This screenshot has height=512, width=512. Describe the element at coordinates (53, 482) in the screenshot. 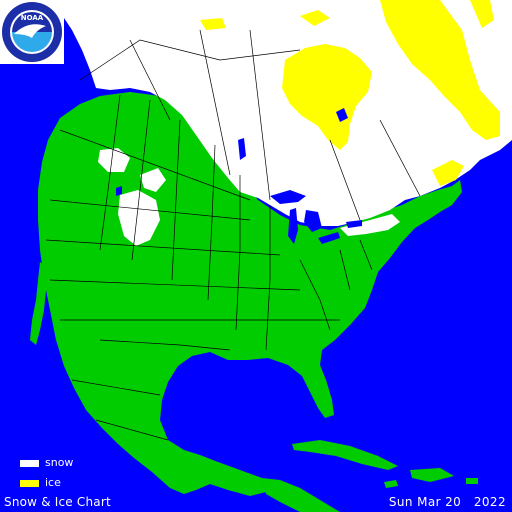

I see `legend-ice-label: ice` at that location.